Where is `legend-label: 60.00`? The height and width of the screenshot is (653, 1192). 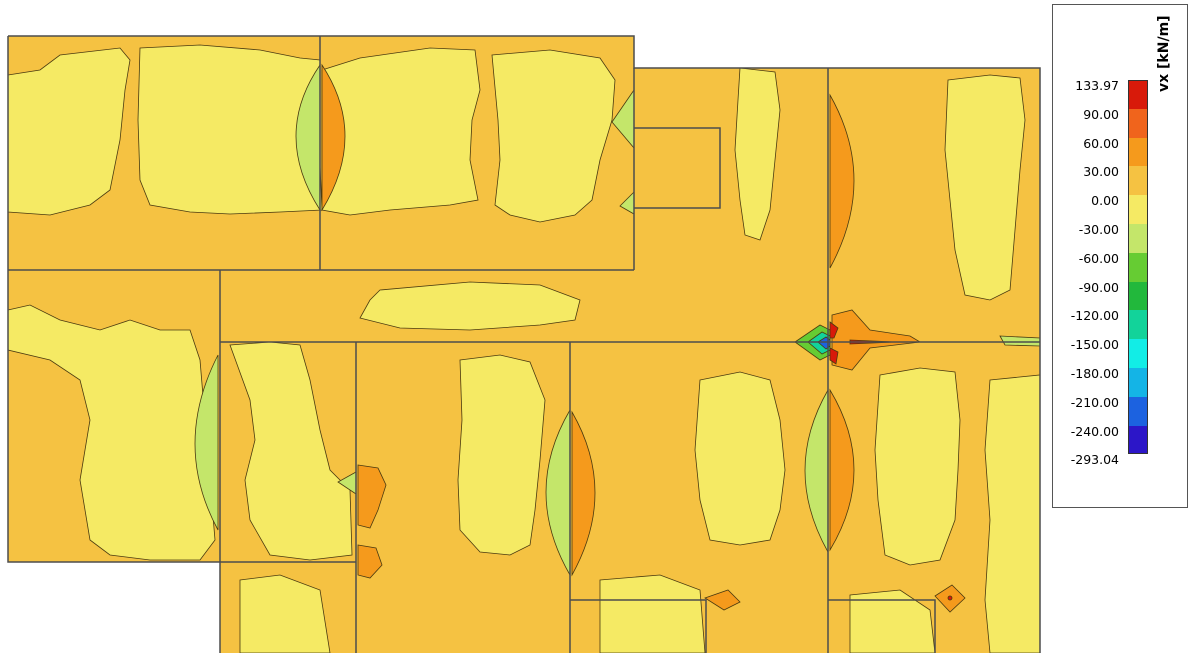
legend-label: 60.00 is located at coordinates (1101, 143).